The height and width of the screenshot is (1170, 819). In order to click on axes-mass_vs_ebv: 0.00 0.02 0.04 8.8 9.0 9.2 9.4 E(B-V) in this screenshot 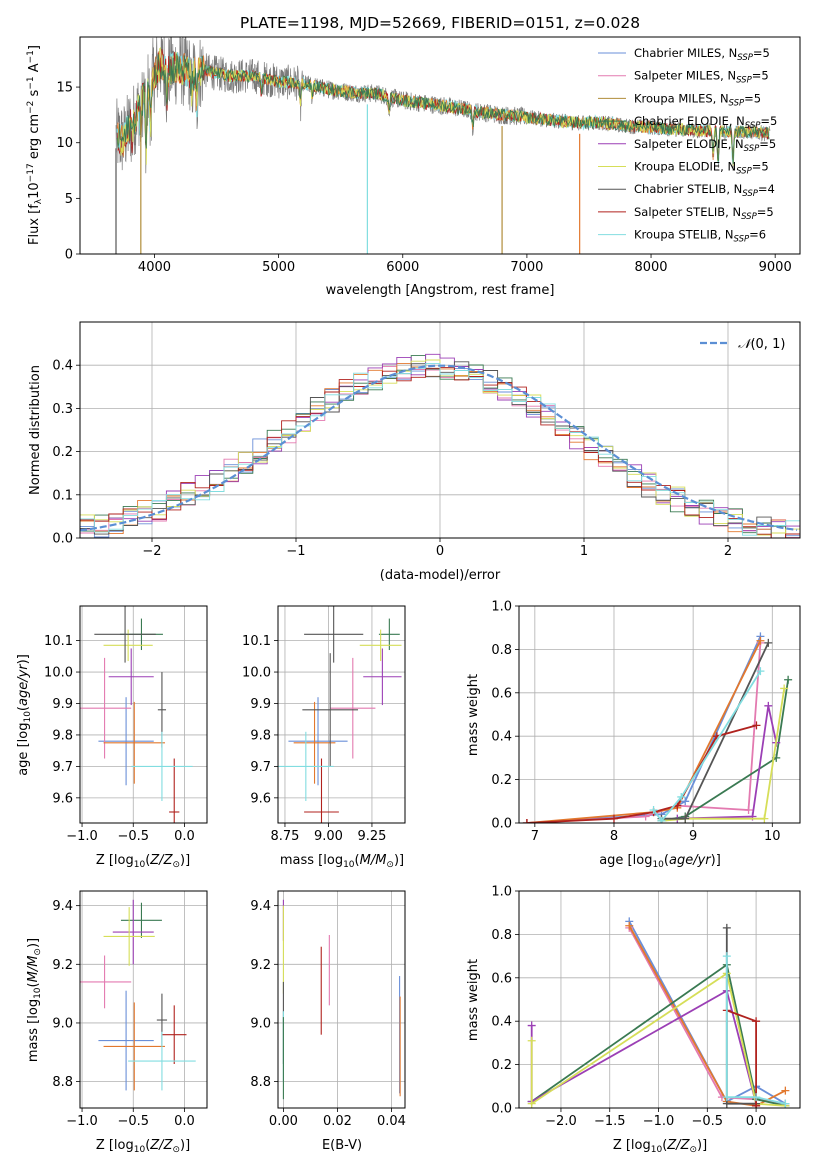, I will do `click(328, 1021)`.